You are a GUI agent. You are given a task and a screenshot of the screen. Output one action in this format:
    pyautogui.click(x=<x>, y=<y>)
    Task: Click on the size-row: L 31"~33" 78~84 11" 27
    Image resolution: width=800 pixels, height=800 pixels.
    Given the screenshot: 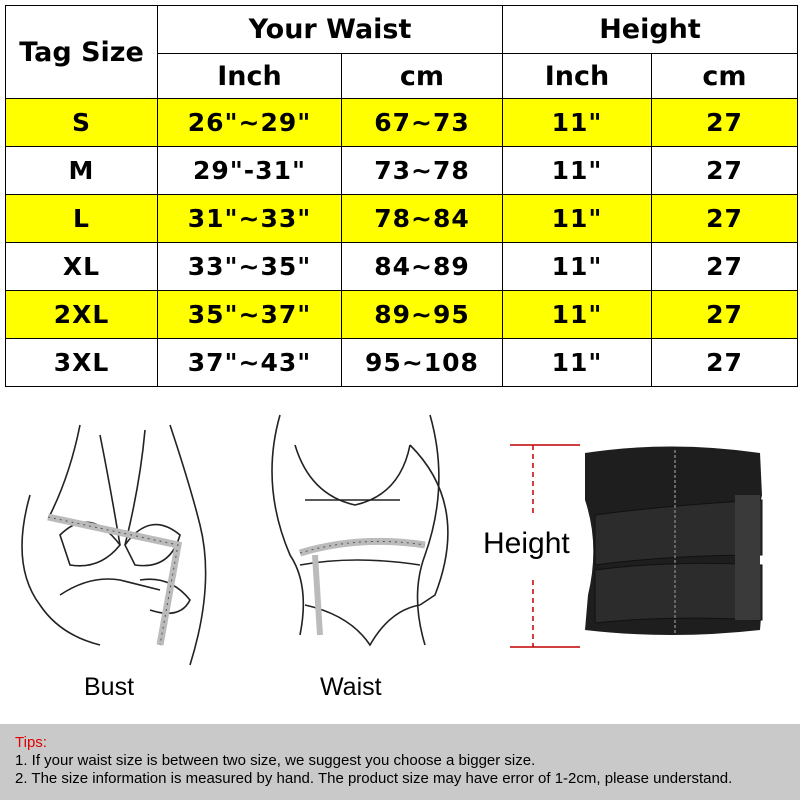 What is the action you would take?
    pyautogui.click(x=401, y=218)
    